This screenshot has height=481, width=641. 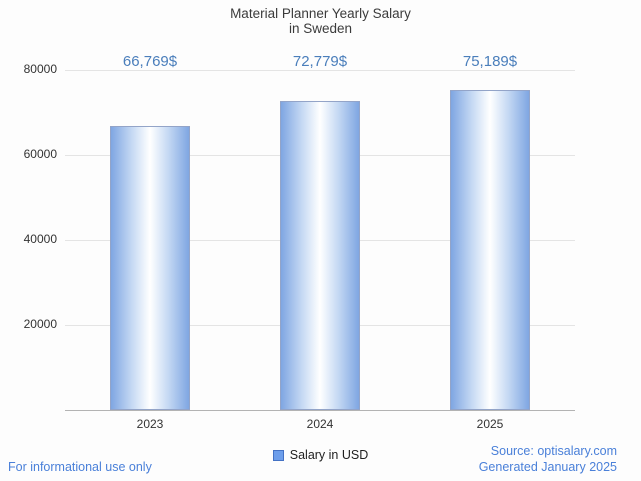 I want to click on bar-value-label: 72,779$, so click(x=320, y=61).